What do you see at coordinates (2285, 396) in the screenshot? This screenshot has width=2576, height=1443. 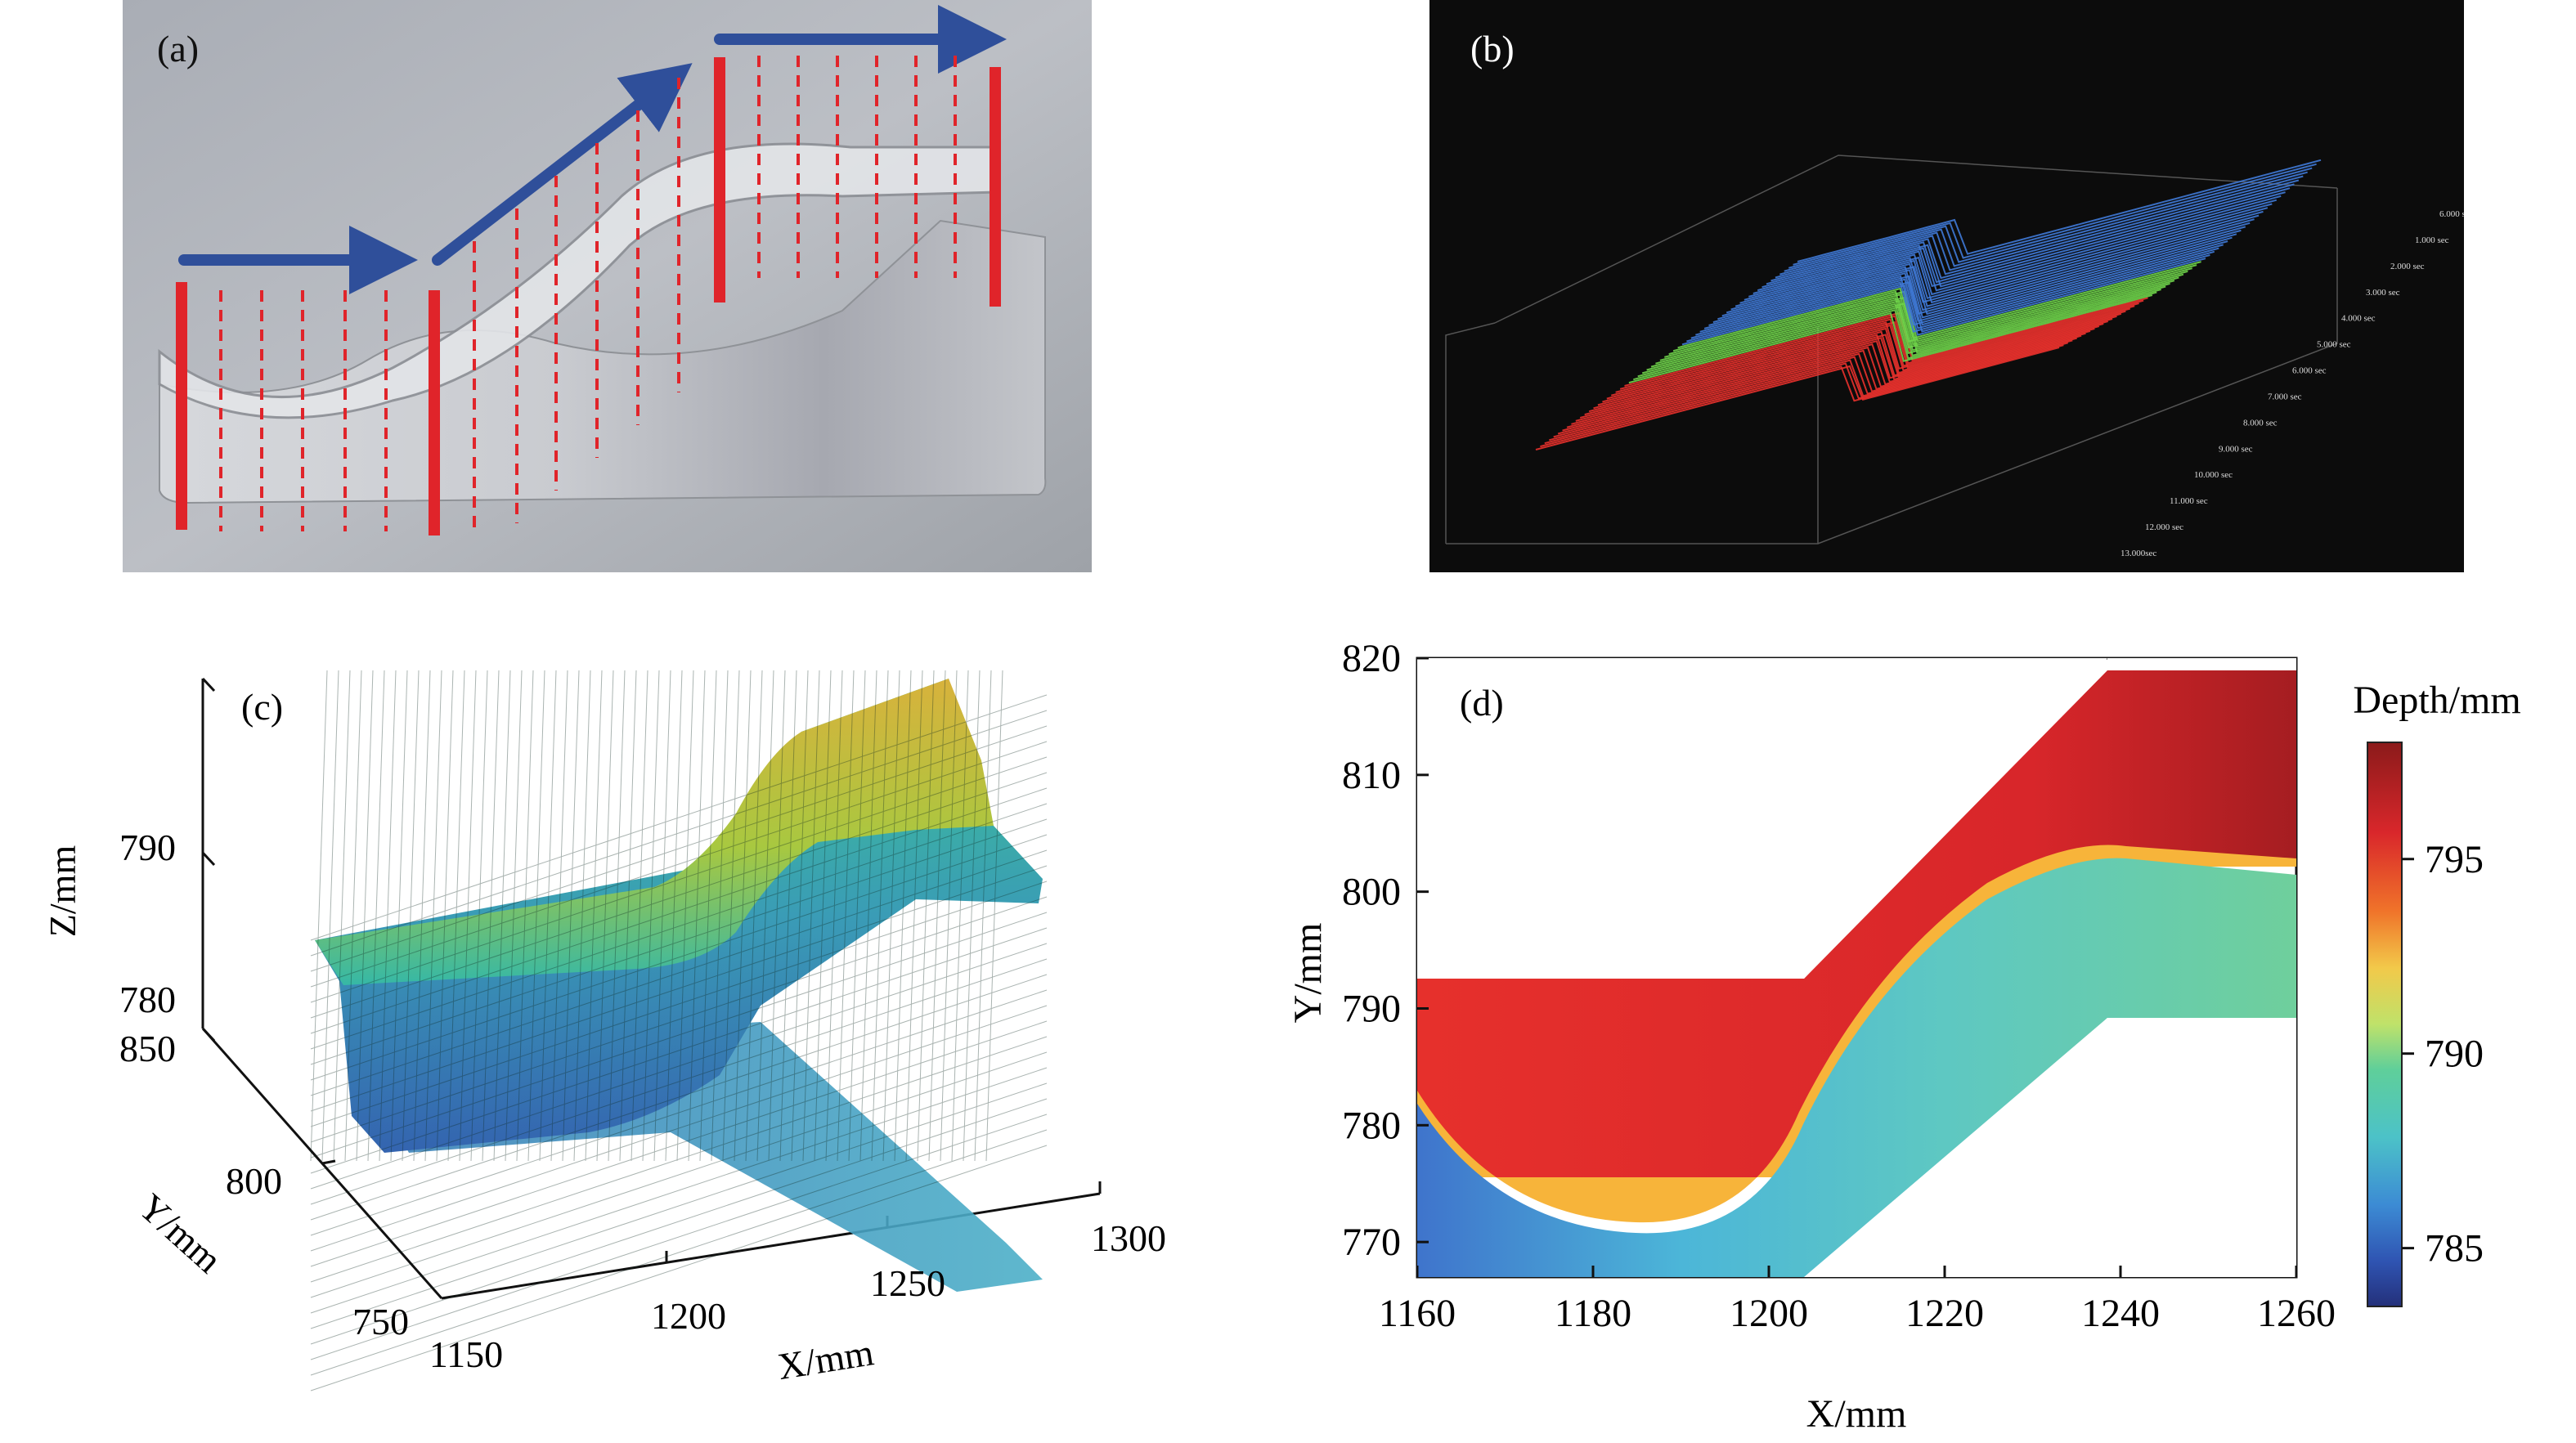 I see `scan-time-label: 7.000 sec` at bounding box center [2285, 396].